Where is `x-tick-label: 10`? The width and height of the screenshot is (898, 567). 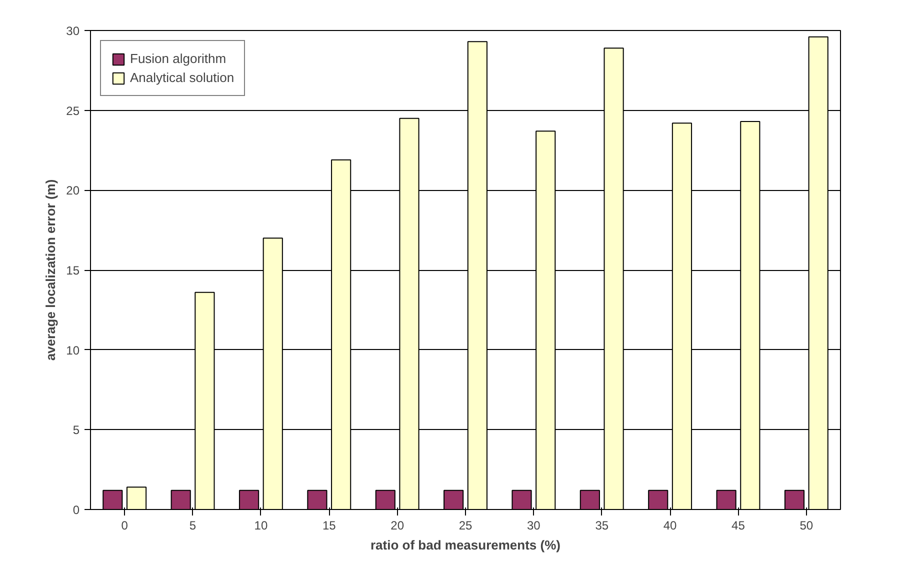
x-tick-label: 10 is located at coordinates (261, 525).